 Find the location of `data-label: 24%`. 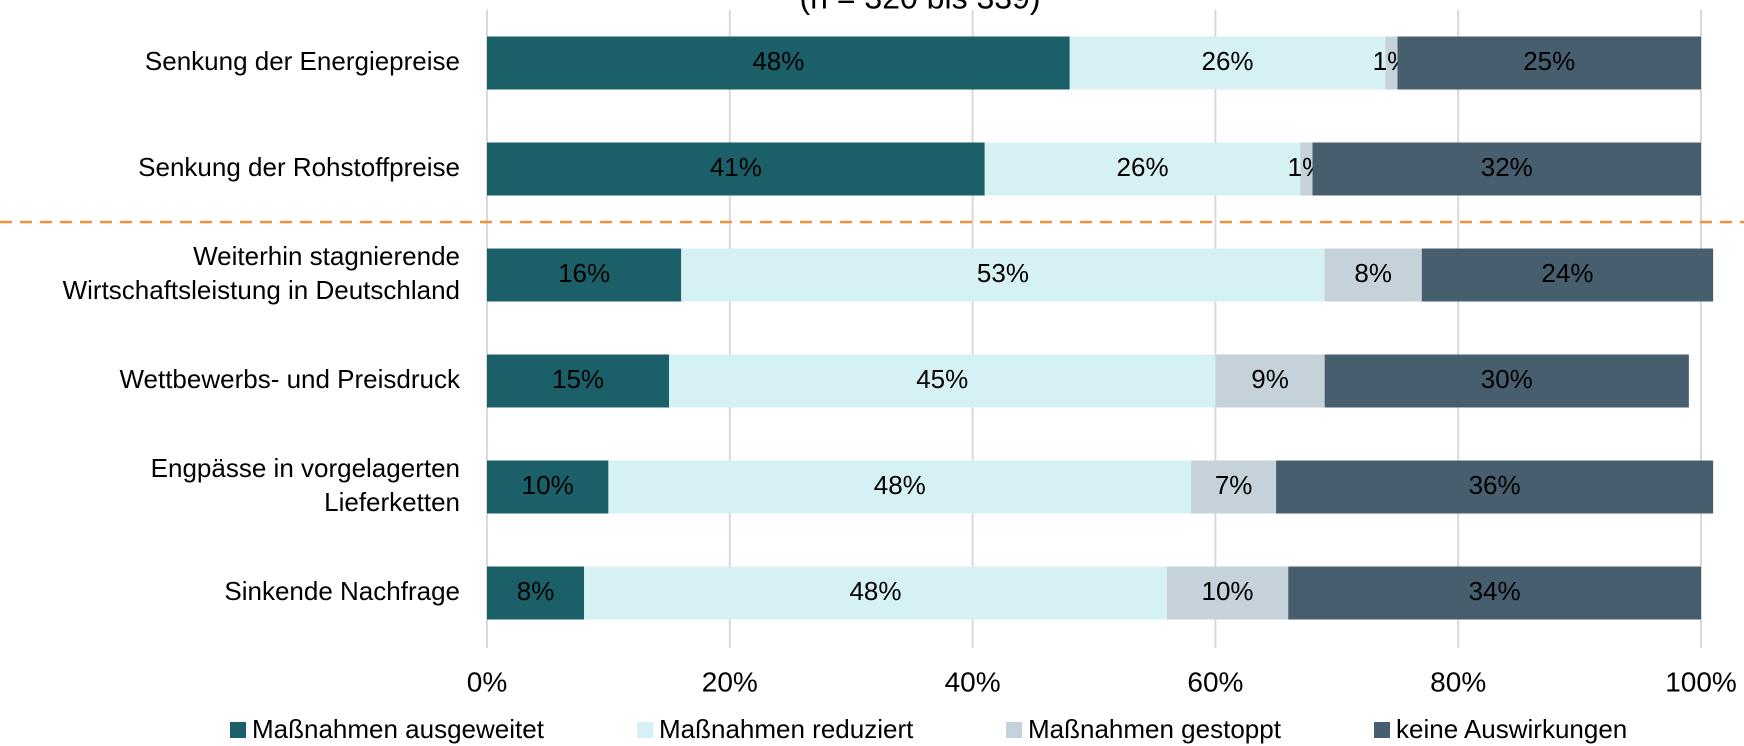

data-label: 24% is located at coordinates (1567, 273).